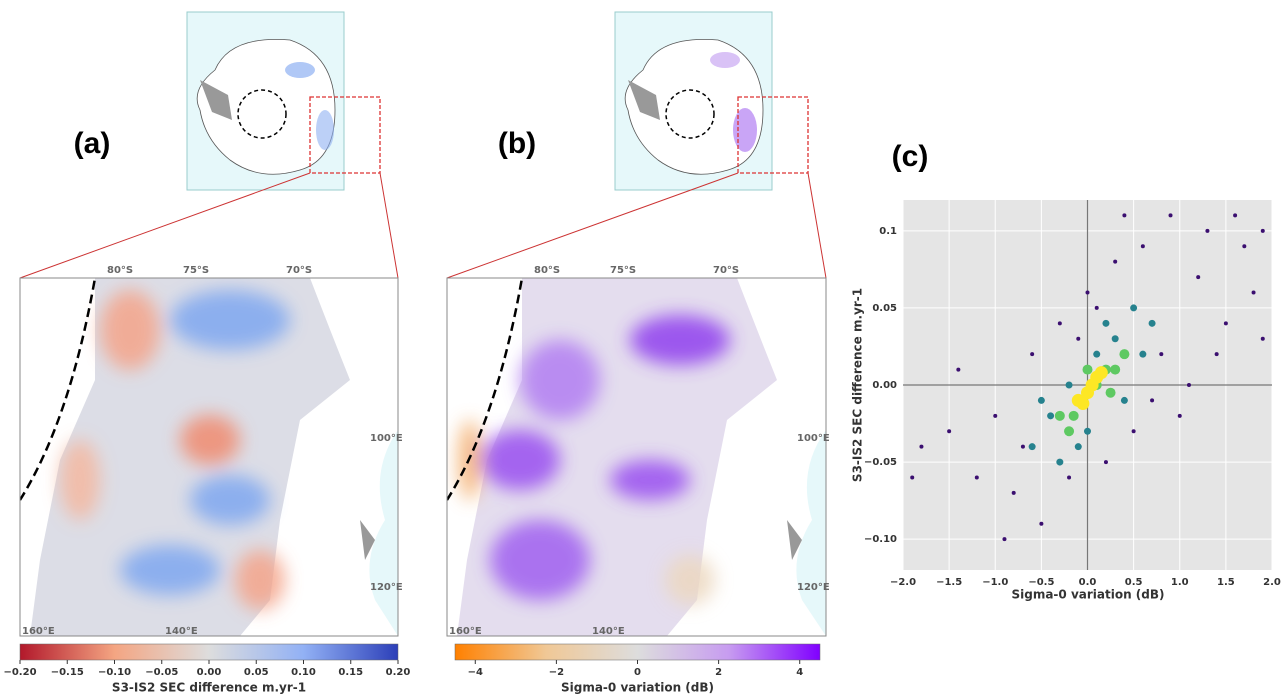 The height and width of the screenshot is (697, 1282). Describe the element at coordinates (398, 672) in the screenshot. I see `colorbar-tick-label: 0.20` at that location.